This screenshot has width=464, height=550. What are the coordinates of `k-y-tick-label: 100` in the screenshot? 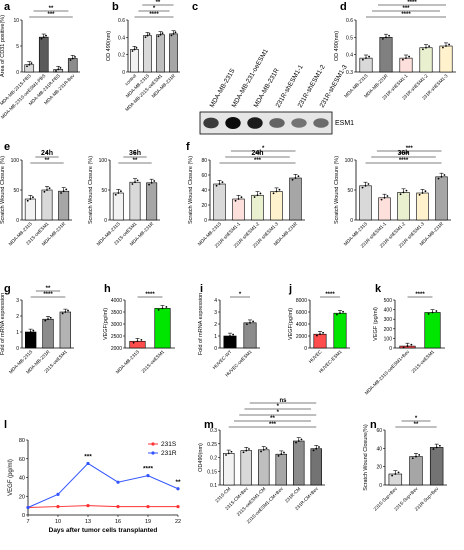 It's located at (388, 339).